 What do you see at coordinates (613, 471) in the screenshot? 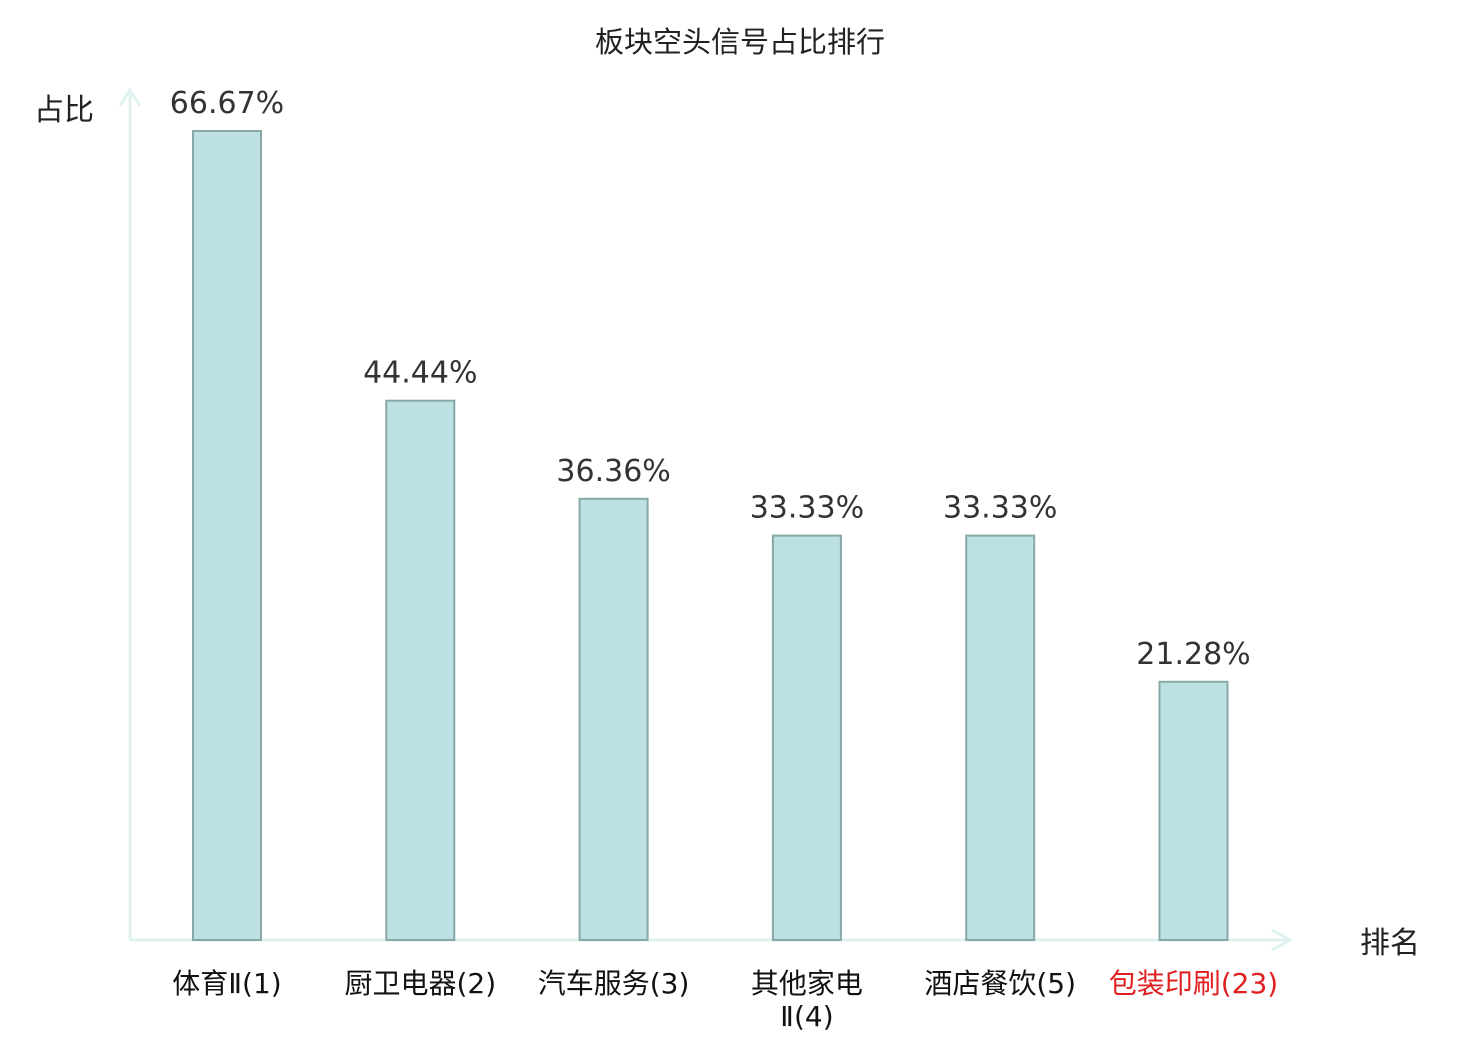
I see `bar-value-label: 36.36%` at bounding box center [613, 471].